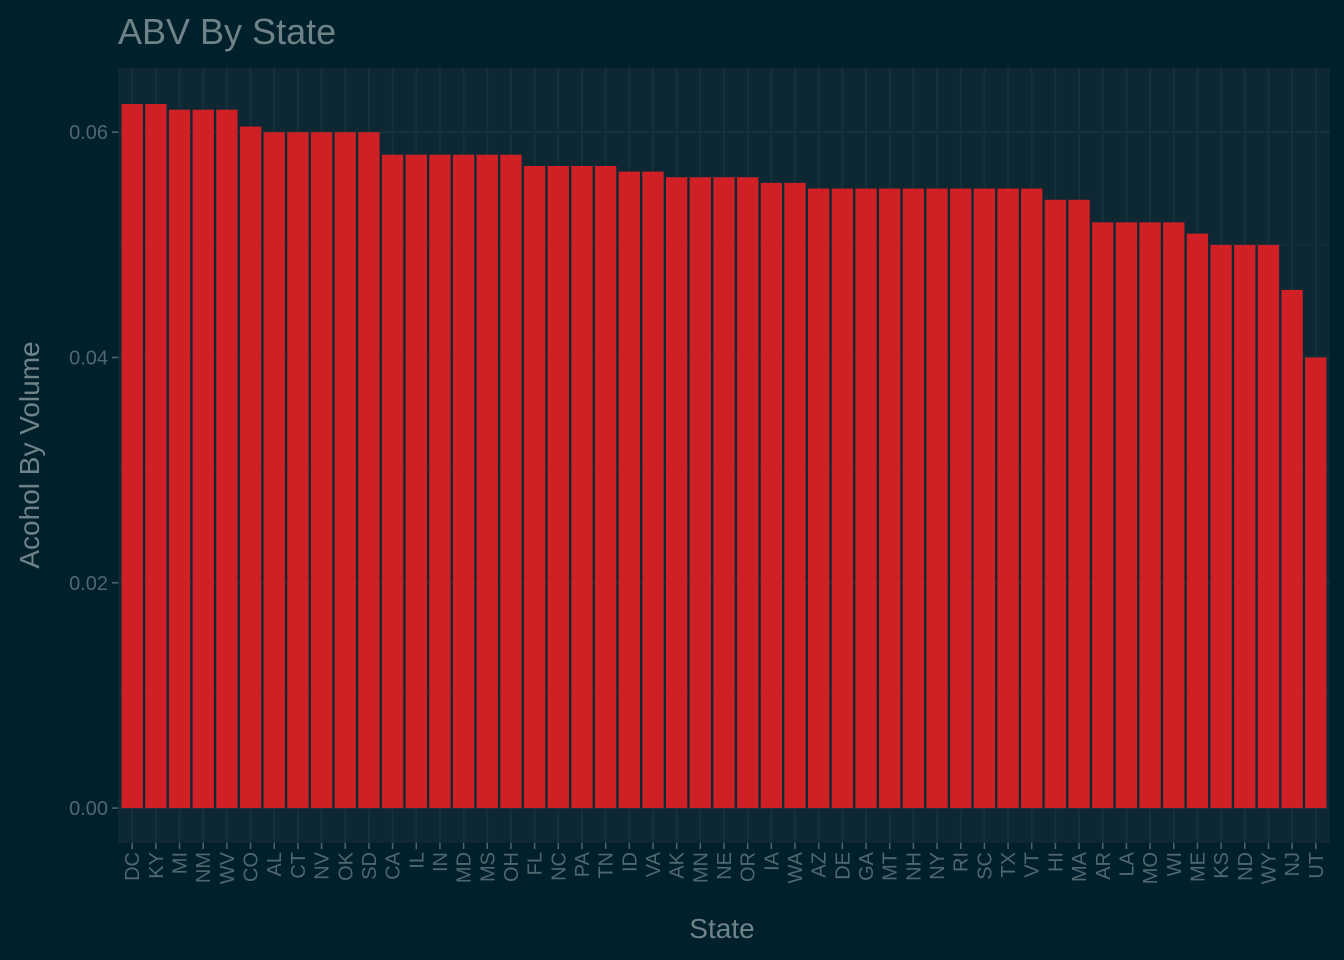 The width and height of the screenshot is (1344, 960). I want to click on bar-de, so click(842, 498).